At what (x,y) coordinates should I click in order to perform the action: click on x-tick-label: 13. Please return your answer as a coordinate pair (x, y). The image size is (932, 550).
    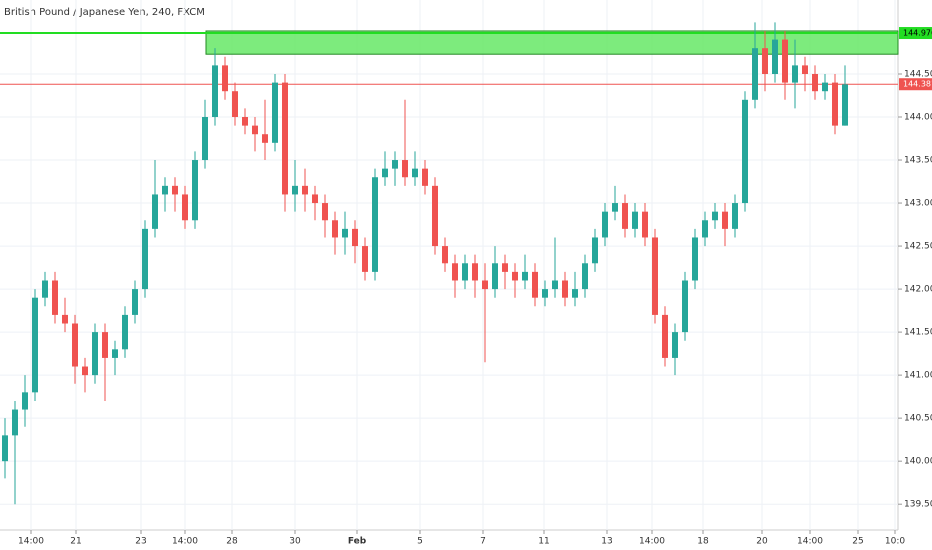
    Looking at the image, I should click on (606, 542).